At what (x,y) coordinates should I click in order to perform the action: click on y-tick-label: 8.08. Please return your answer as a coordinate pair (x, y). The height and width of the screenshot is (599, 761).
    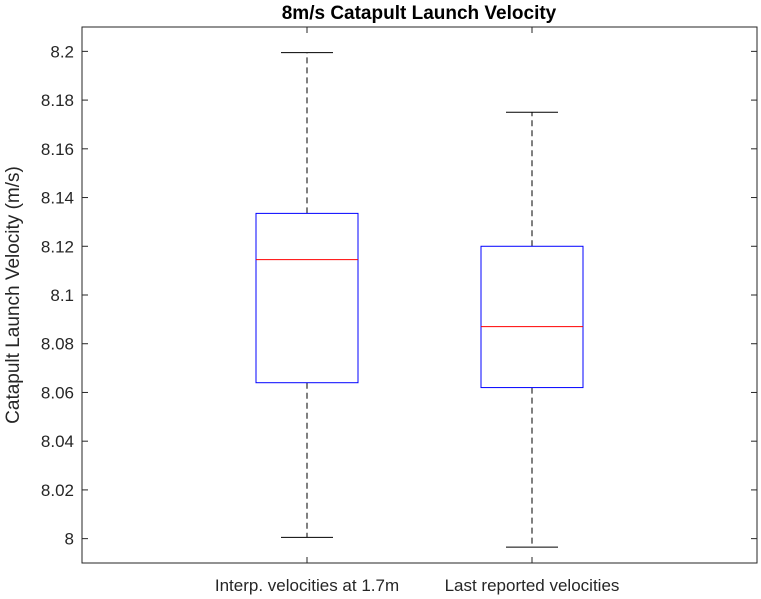
    Looking at the image, I should click on (57, 344).